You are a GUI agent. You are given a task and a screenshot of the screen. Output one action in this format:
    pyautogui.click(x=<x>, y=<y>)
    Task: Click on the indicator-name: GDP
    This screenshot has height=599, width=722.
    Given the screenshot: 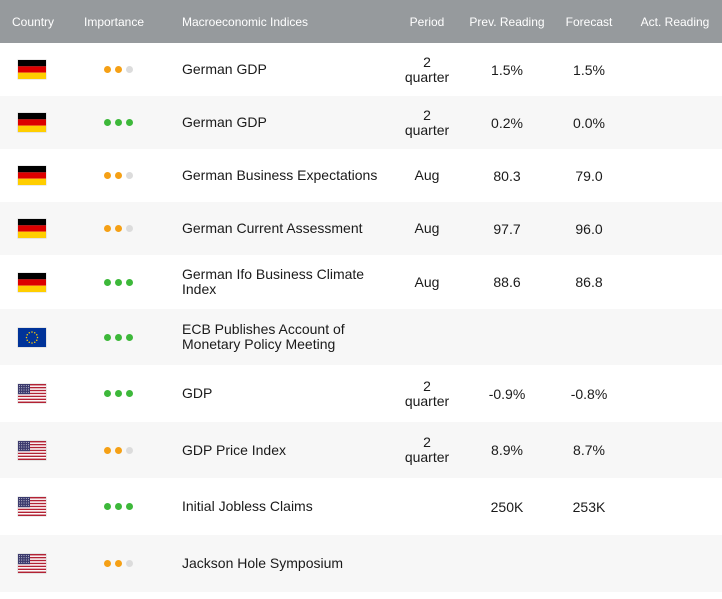 What is the action you would take?
    pyautogui.click(x=197, y=393)
    